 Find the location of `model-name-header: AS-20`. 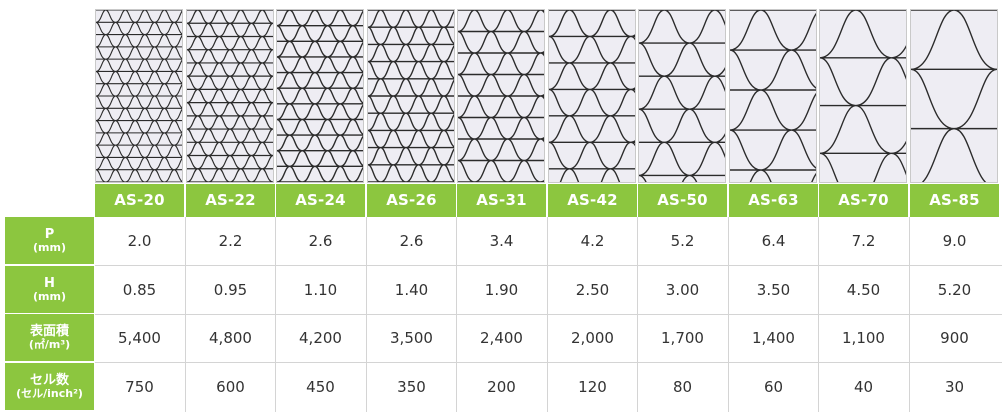

model-name-header: AS-20 is located at coordinates (139, 200).